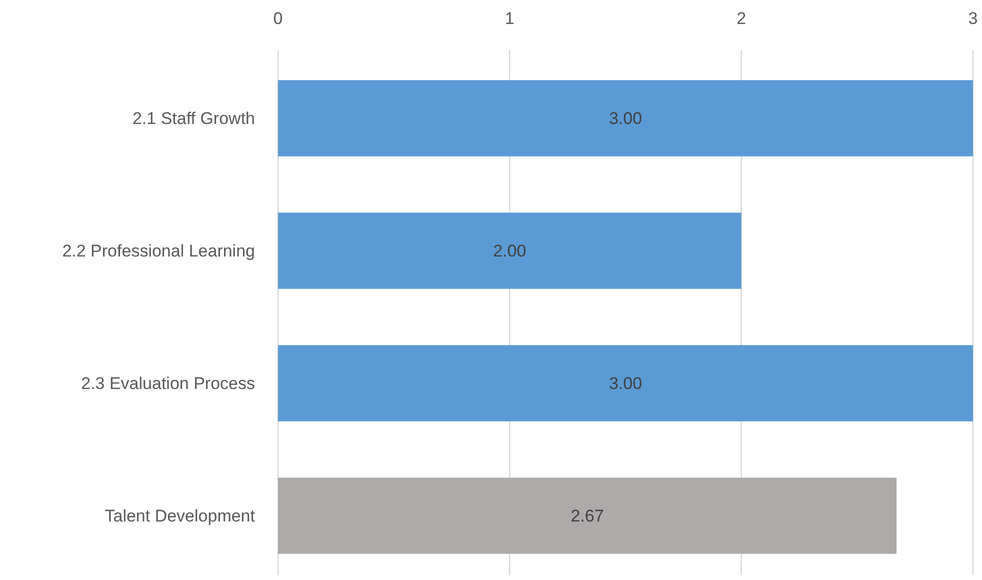  I want to click on y-tick-label: 2.3 Evaluation Process, so click(168, 384).